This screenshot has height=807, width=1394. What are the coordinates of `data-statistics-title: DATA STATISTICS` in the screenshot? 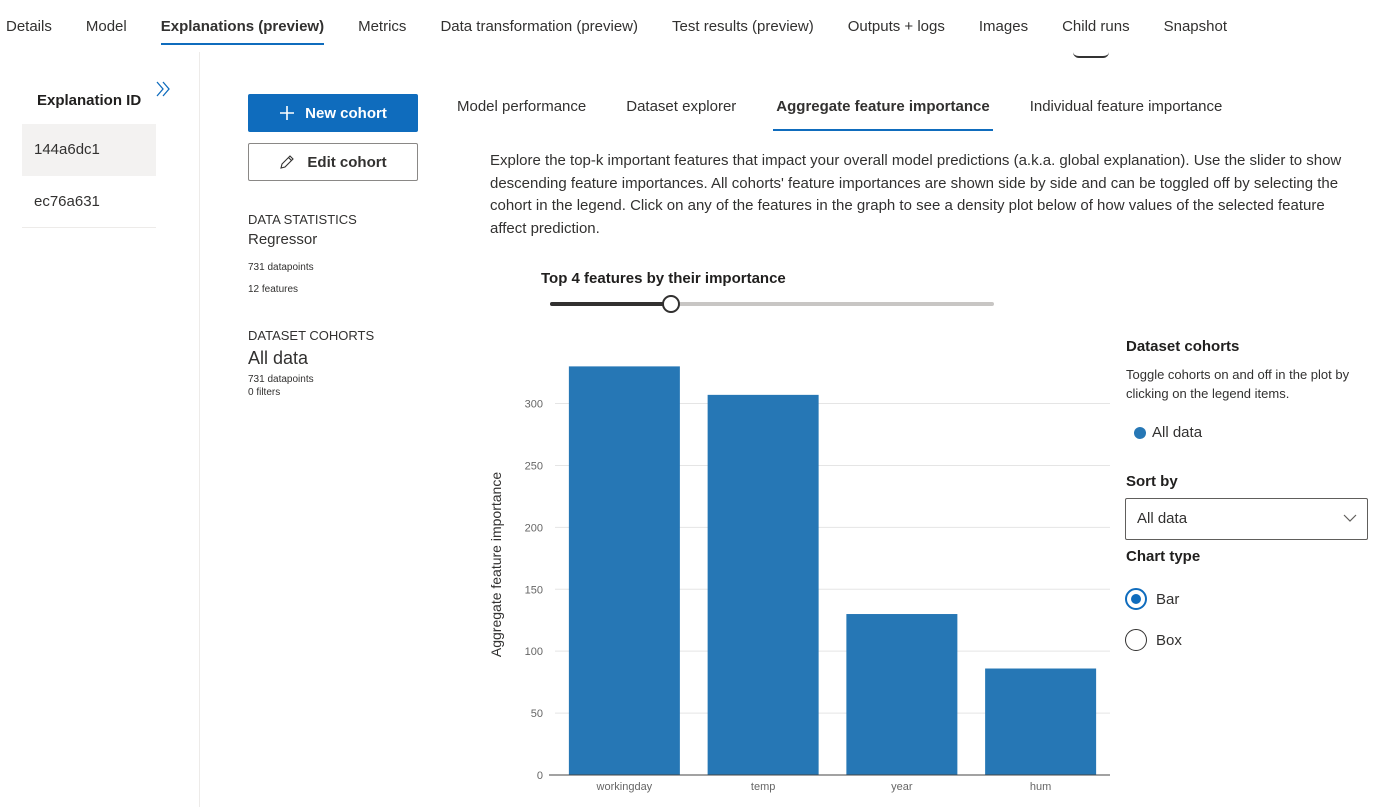 It's located at (302, 219).